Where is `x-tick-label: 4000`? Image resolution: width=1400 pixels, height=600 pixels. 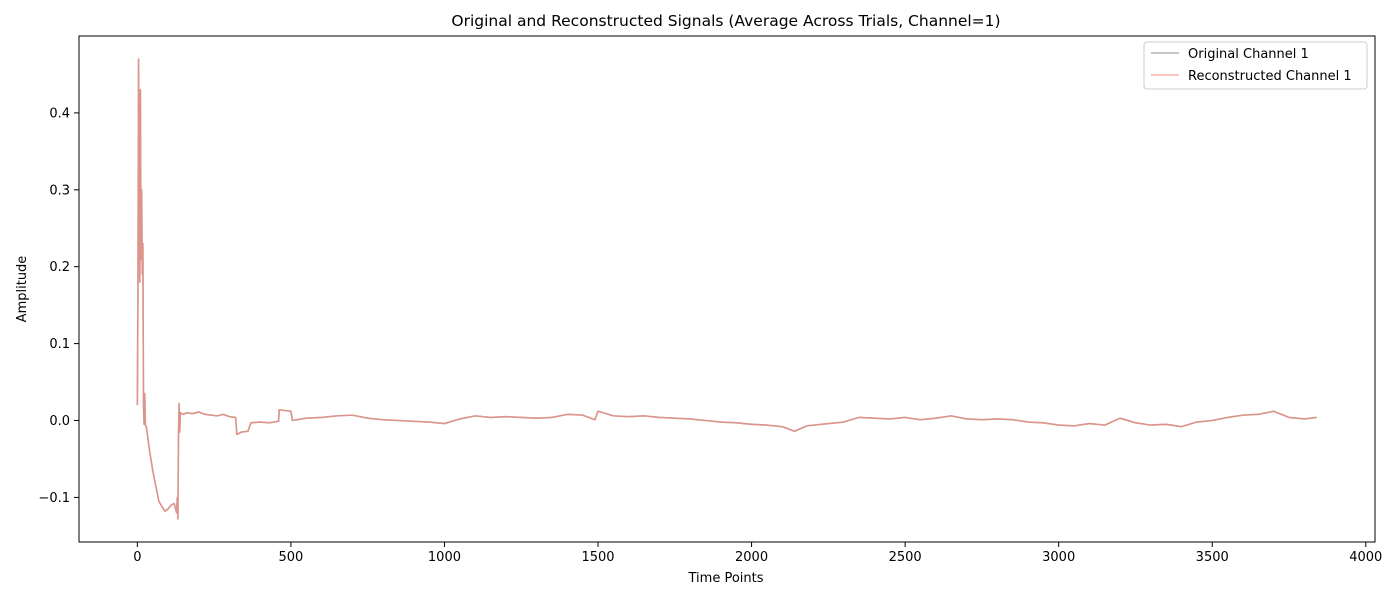 x-tick-label: 4000 is located at coordinates (1365, 557).